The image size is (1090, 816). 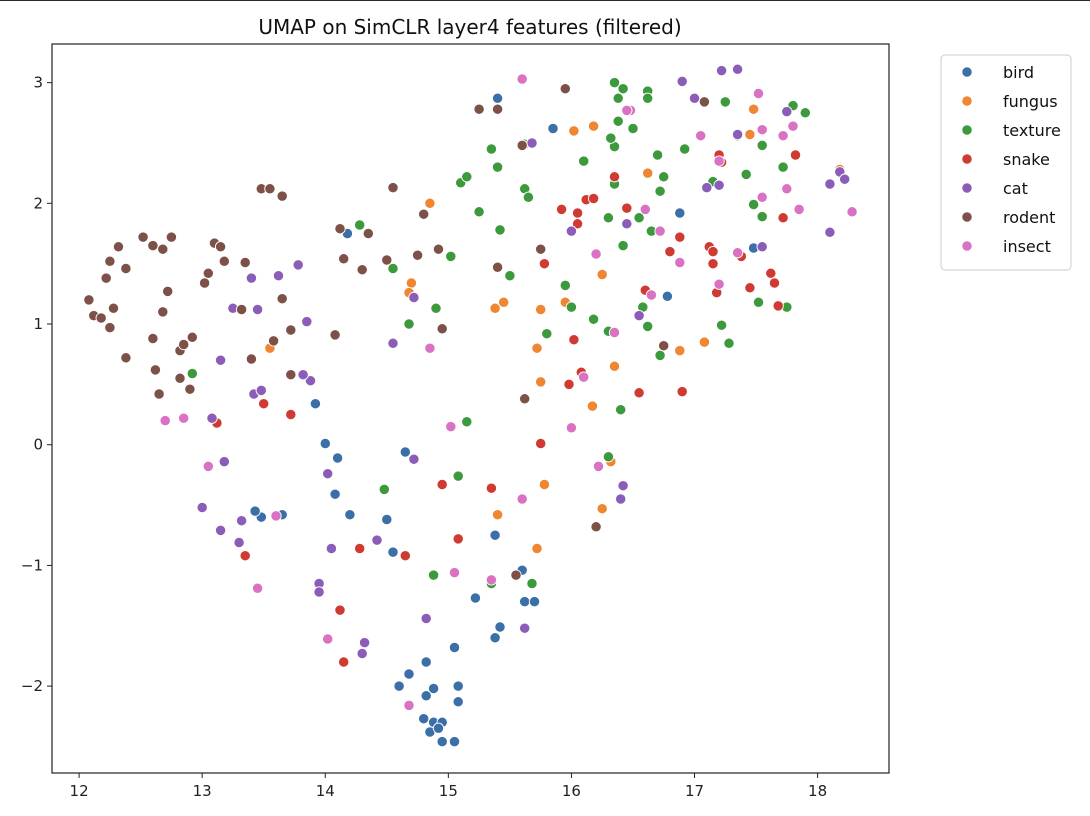 What do you see at coordinates (571, 791) in the screenshot?
I see `x-tick-label: 16` at bounding box center [571, 791].